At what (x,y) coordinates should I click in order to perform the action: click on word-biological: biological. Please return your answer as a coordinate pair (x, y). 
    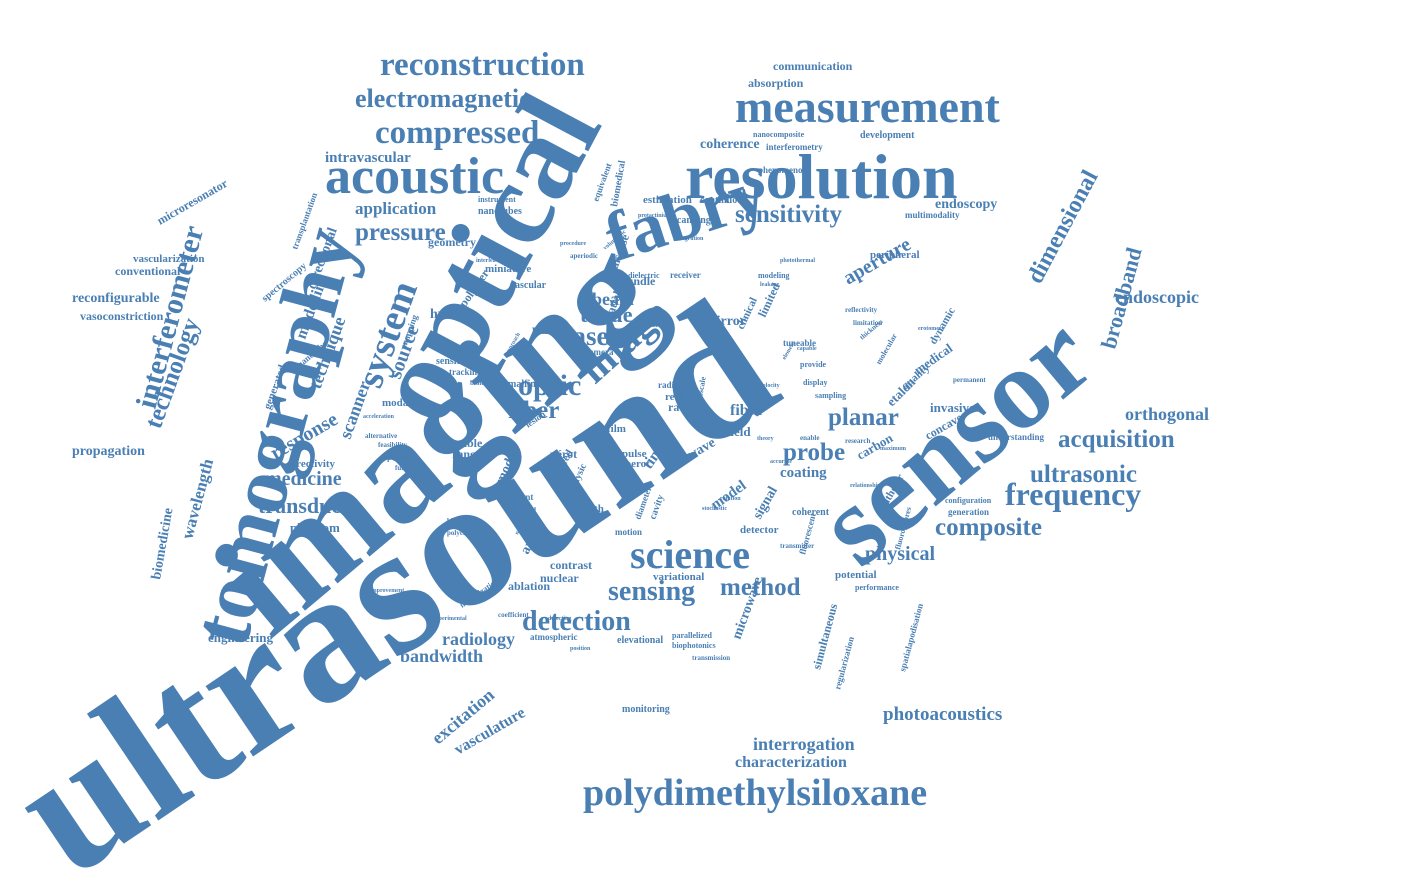
    Looking at the image, I should click on (461, 521).